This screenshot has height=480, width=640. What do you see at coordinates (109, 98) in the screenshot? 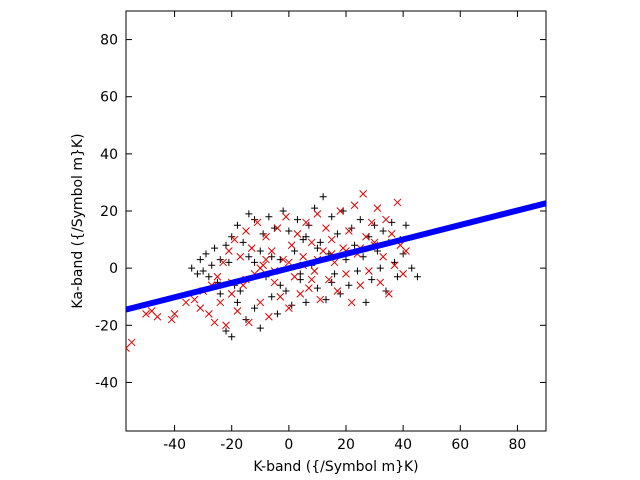
I see `y-tick-label: 60` at bounding box center [109, 98].